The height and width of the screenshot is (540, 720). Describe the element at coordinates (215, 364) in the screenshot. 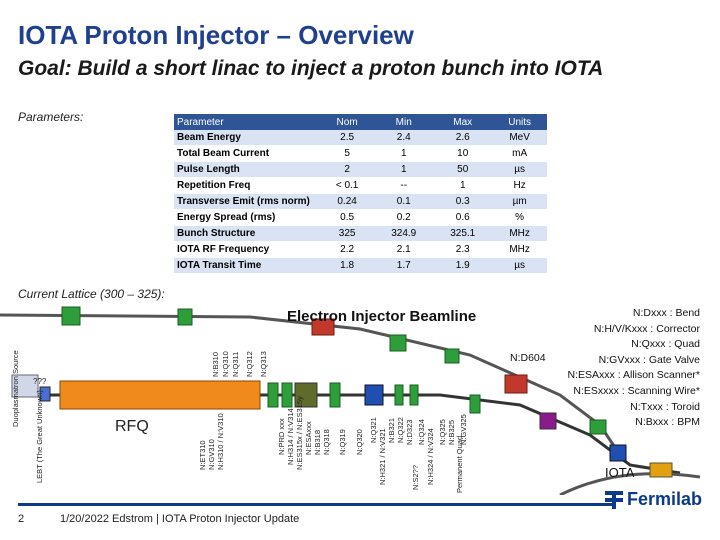

I see `device-label: N:B310` at that location.